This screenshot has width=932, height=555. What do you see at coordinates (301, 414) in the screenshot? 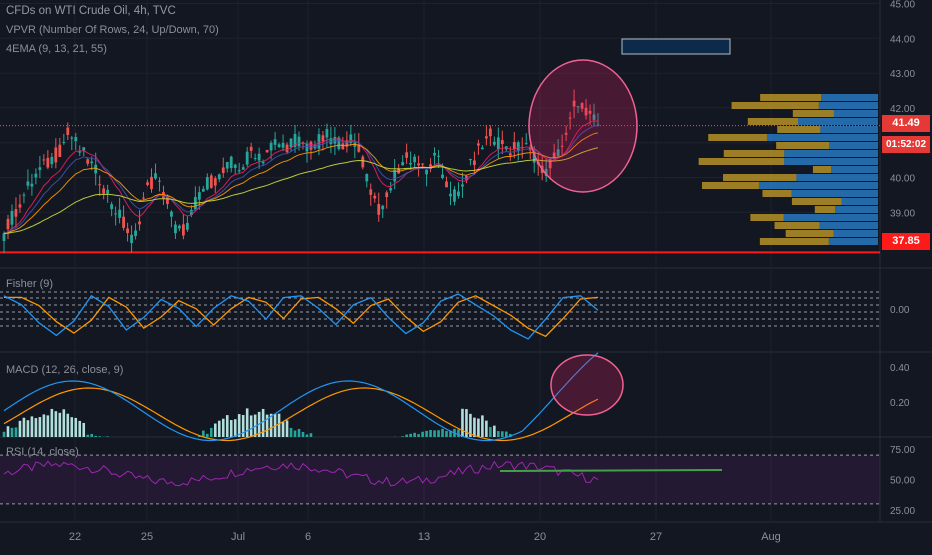
I see `macd-signal-line` at bounding box center [301, 414].